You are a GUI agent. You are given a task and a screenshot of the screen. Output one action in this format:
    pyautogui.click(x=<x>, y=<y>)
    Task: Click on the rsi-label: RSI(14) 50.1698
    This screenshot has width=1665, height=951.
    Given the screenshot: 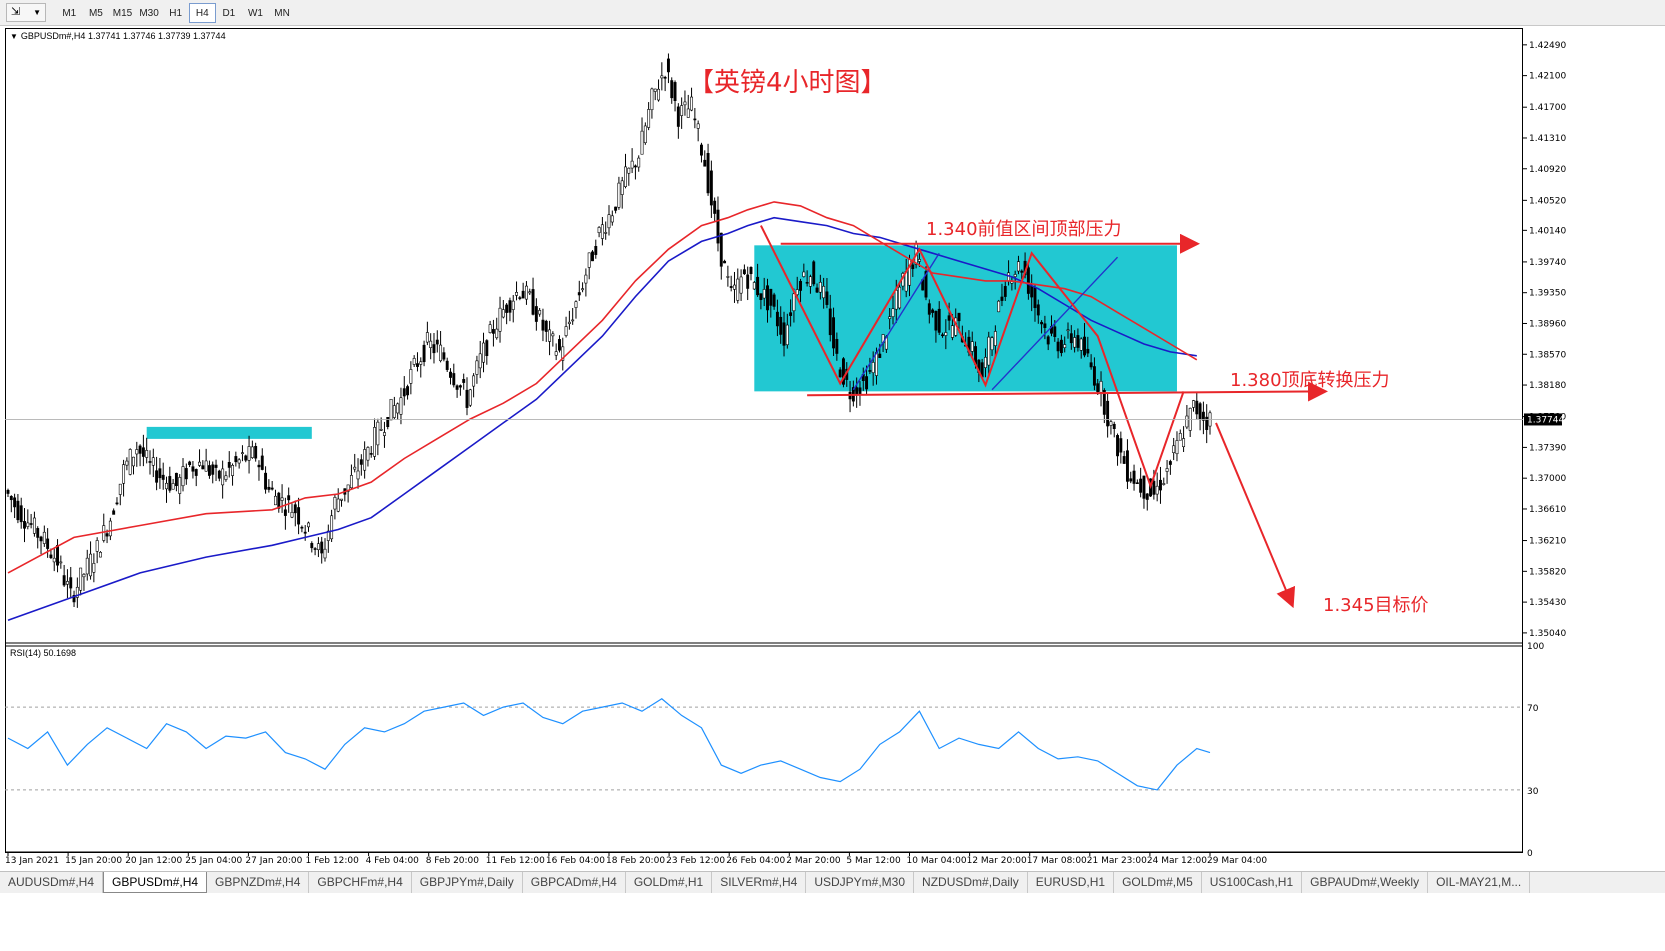 What is the action you would take?
    pyautogui.click(x=43, y=653)
    